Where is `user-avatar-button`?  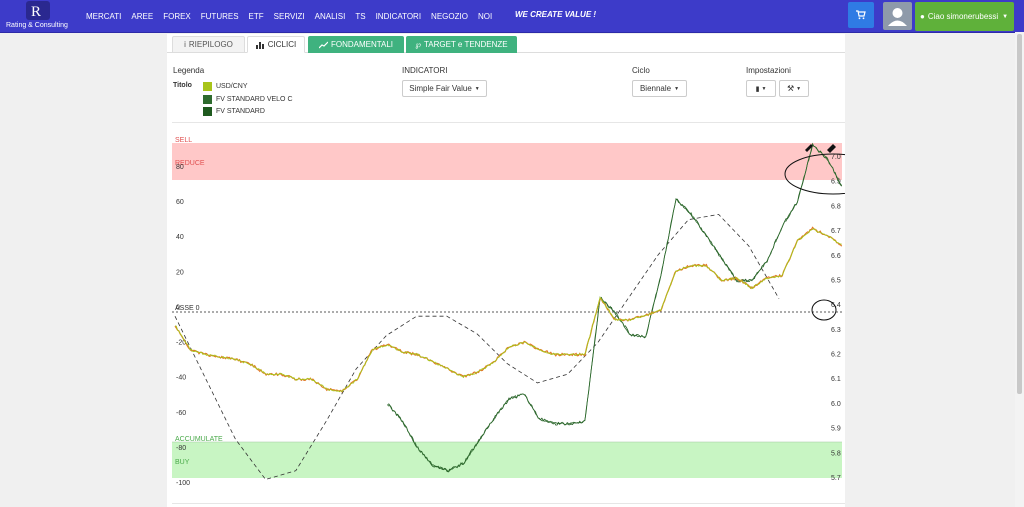
user-avatar-button is located at coordinates (897, 16).